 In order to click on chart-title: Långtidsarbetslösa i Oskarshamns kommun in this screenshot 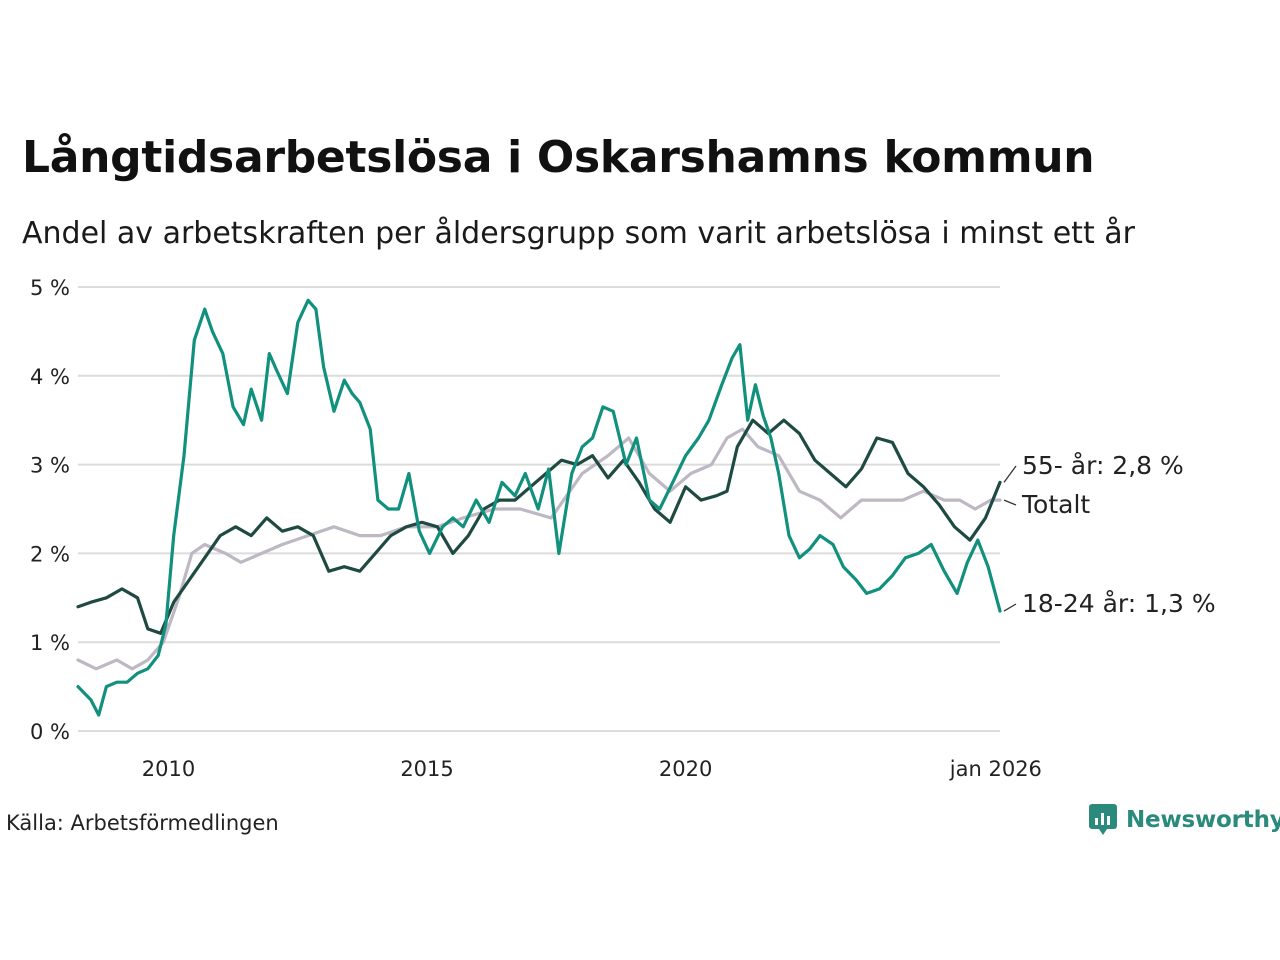, I will do `click(558, 157)`.